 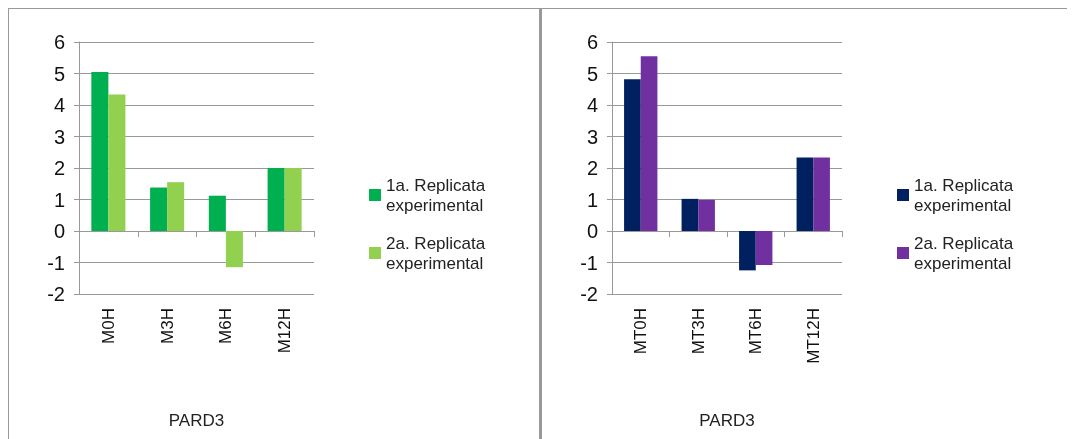 I want to click on x-tick-label: MT3H, so click(x=698, y=331).